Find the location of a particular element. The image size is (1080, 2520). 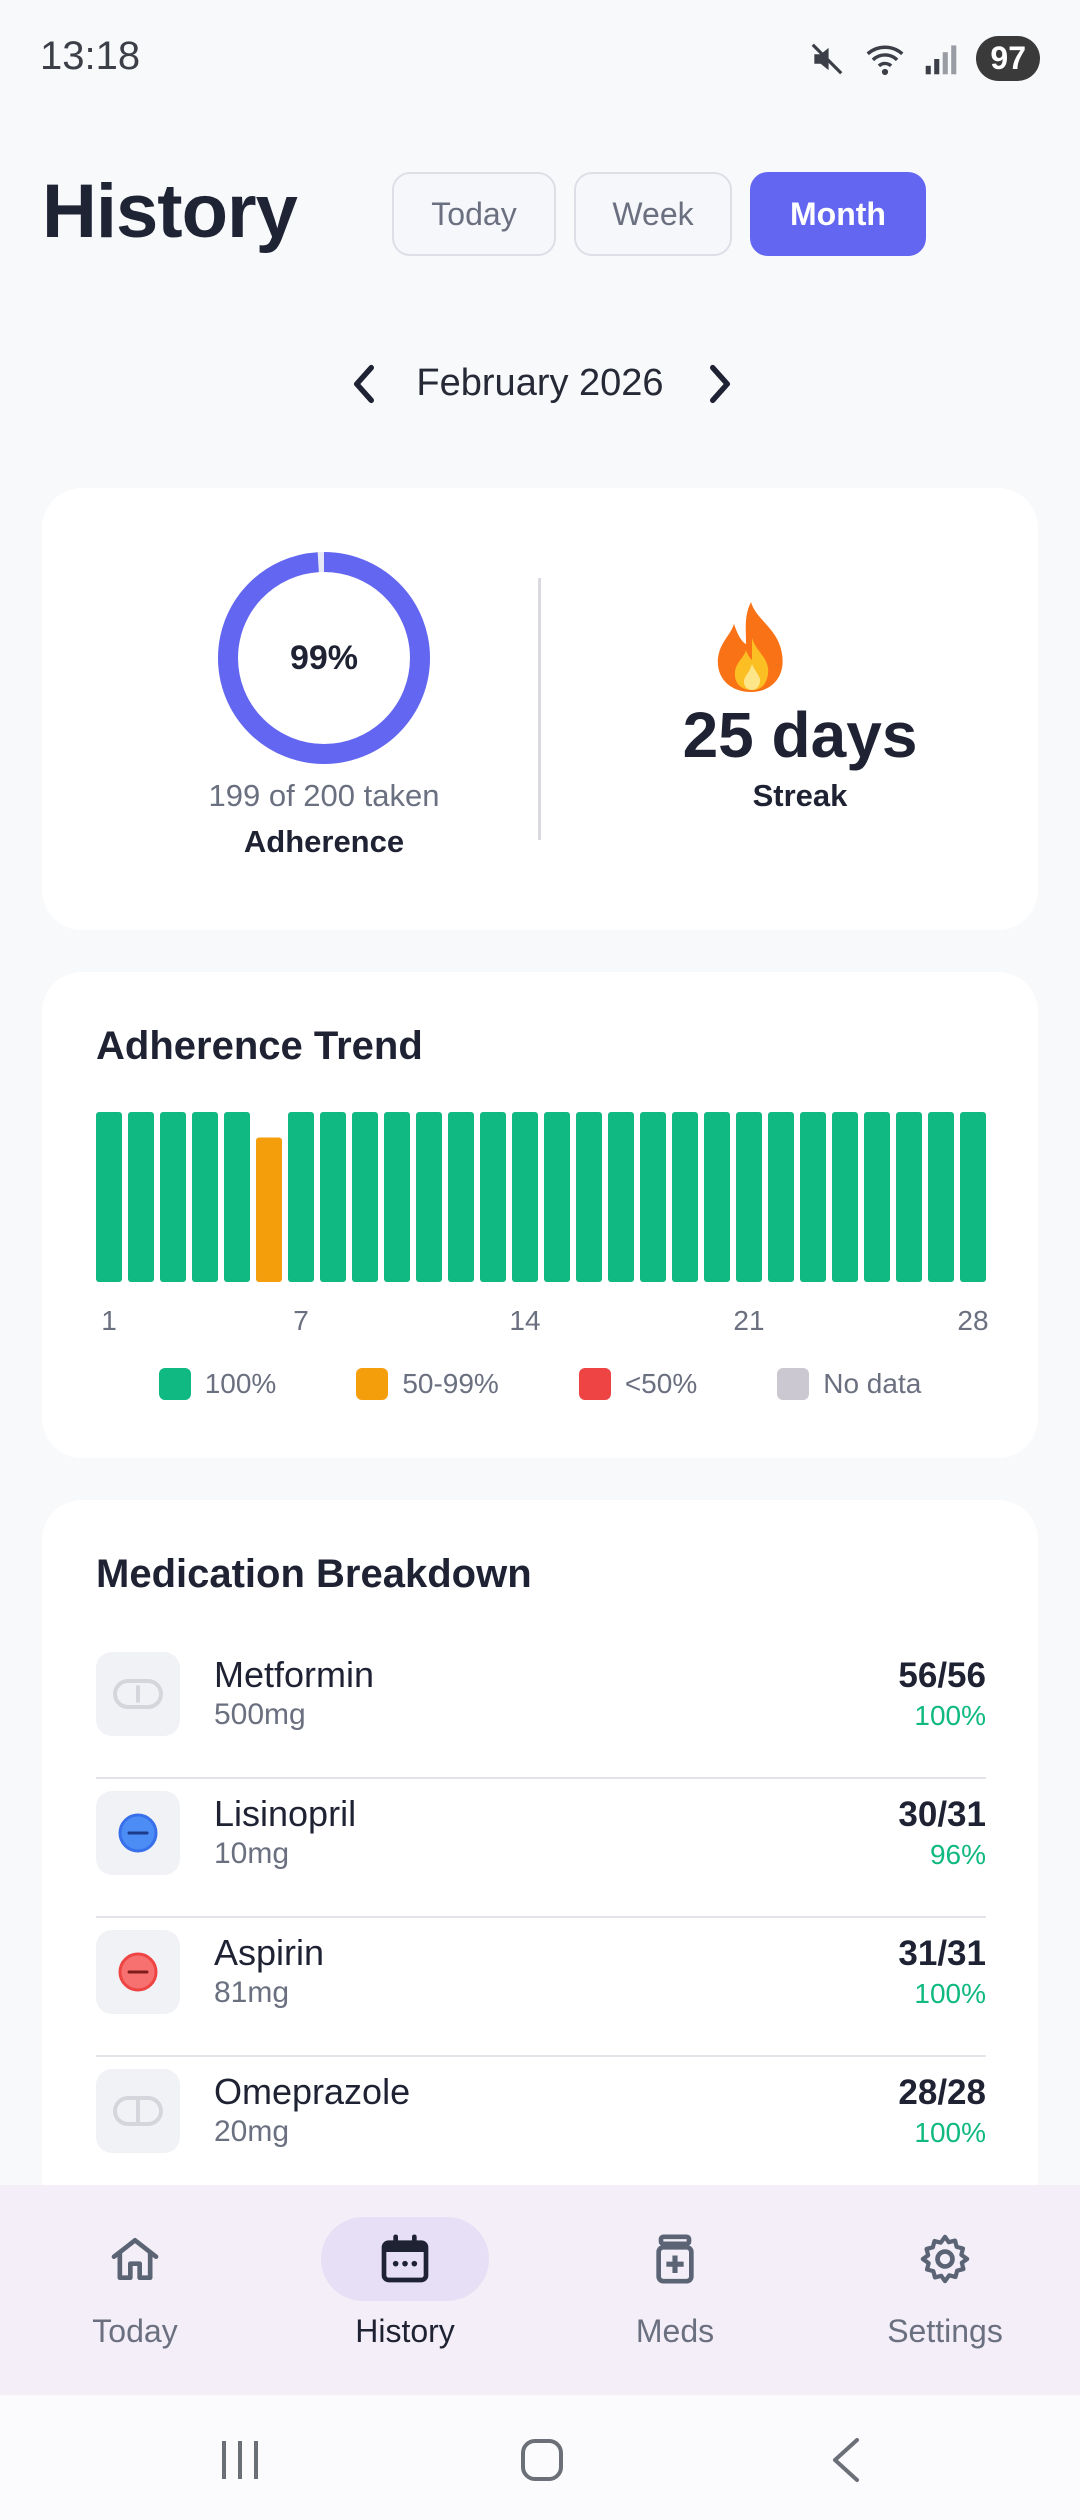

back-button is located at coordinates (846, 2460).